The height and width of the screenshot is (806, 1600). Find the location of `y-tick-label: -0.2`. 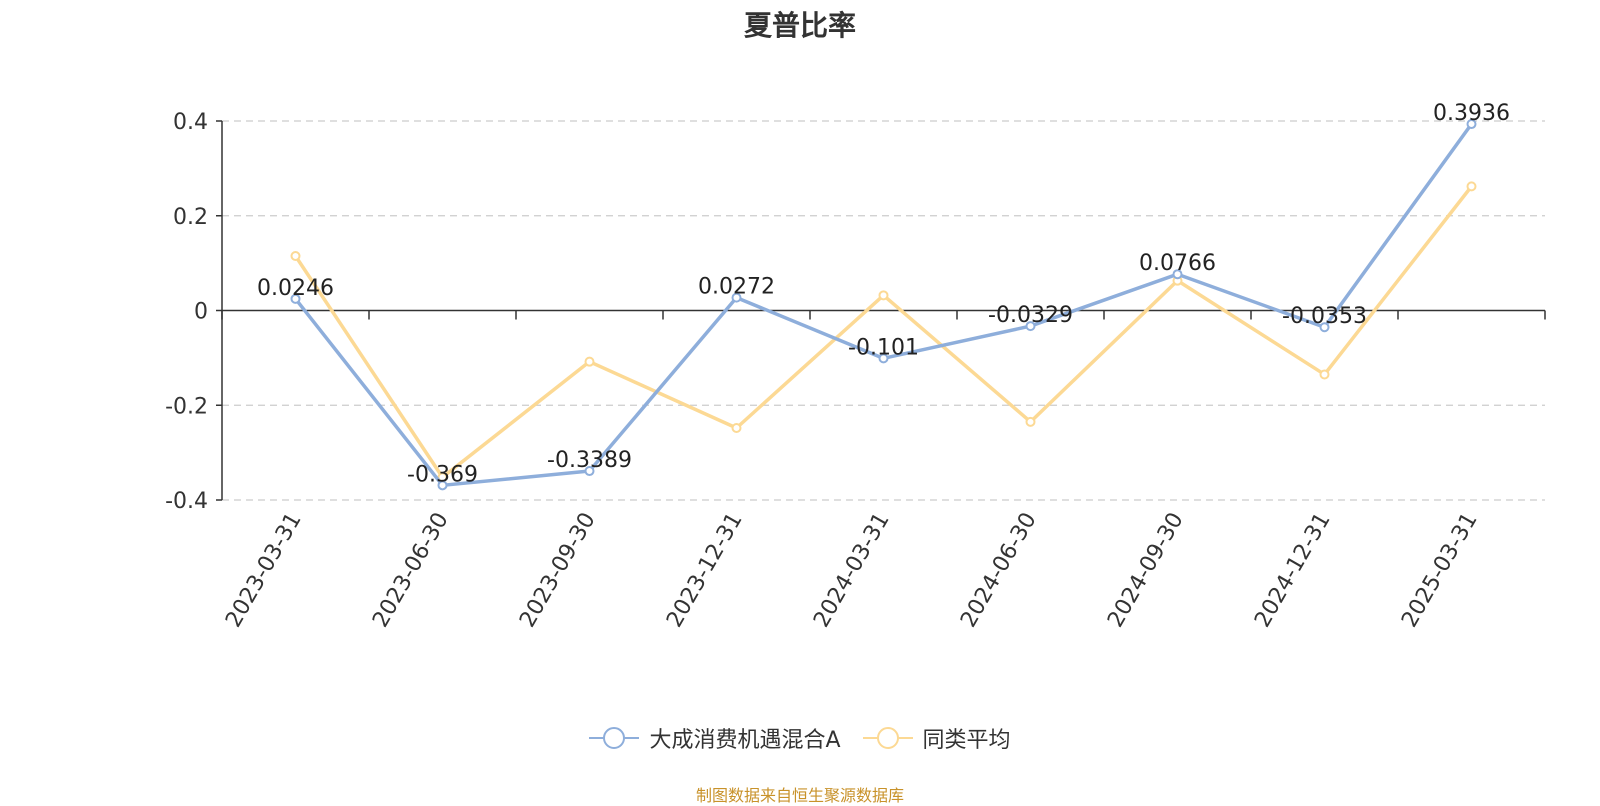

y-tick-label: -0.2 is located at coordinates (186, 406).